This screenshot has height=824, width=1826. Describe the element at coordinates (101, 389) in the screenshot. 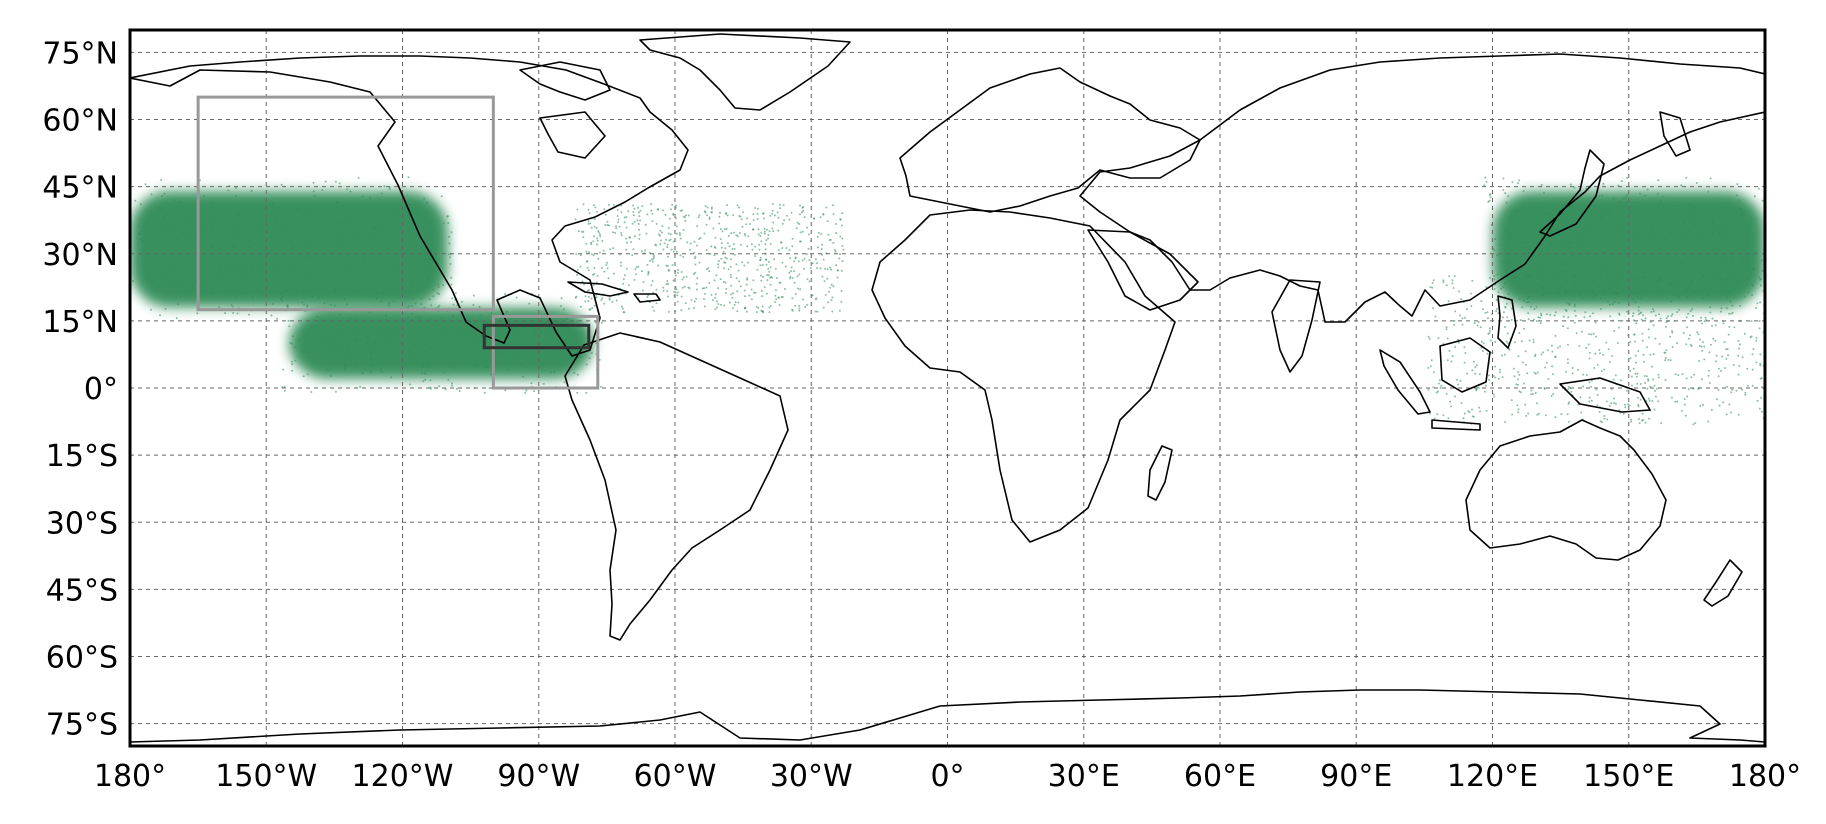

I see `lat-tick-label: 0°` at that location.